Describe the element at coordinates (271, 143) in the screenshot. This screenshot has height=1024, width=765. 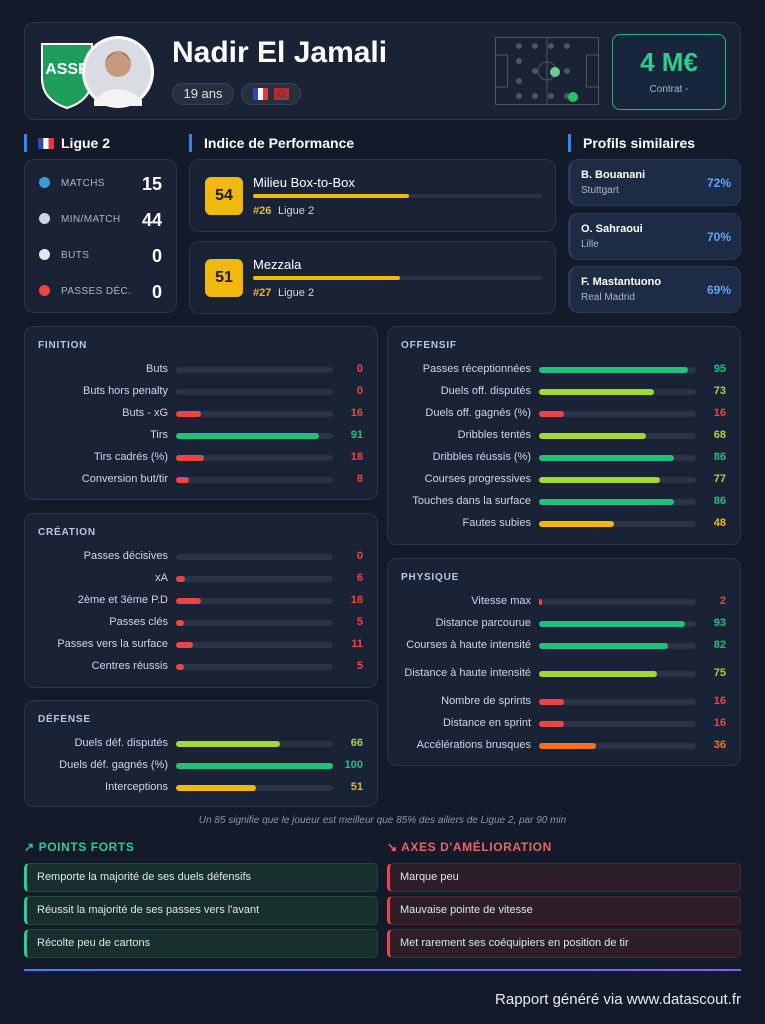
I see `performance-title: Indice de Performance` at that location.